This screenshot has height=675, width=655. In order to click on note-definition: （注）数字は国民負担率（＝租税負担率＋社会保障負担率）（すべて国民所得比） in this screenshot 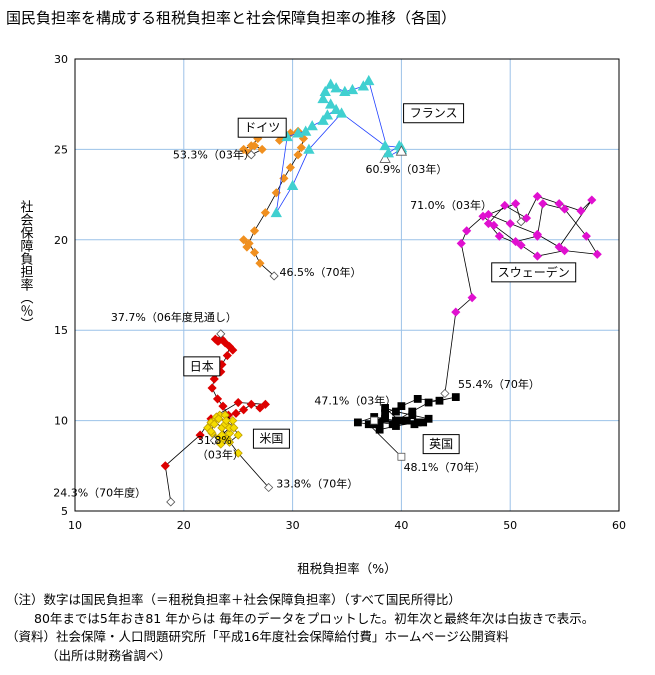, I will do `click(233, 599)`.